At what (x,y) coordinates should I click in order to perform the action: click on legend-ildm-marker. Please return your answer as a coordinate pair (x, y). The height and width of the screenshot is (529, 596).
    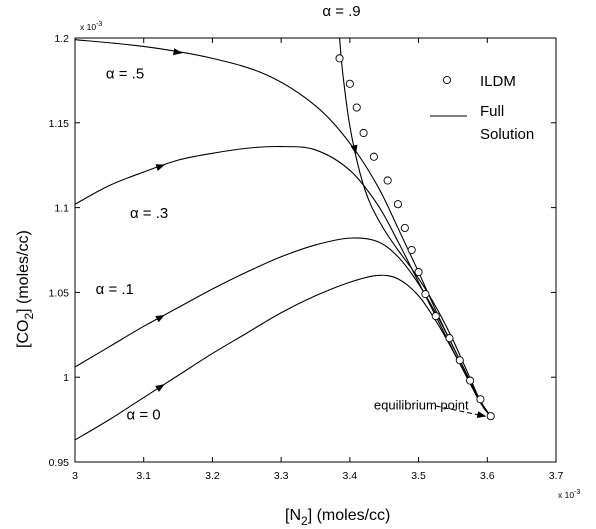
    Looking at the image, I should click on (447, 80).